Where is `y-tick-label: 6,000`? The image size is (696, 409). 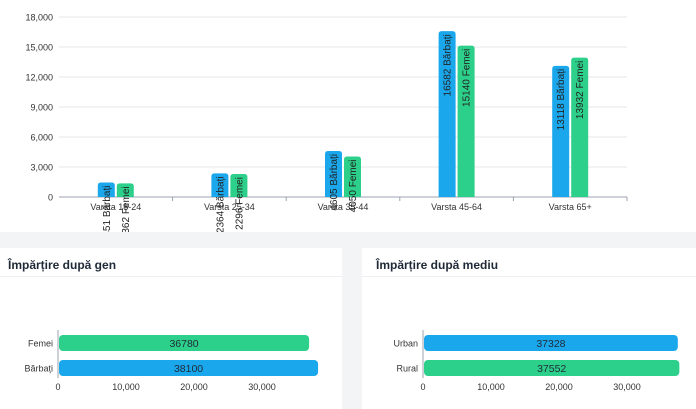
y-tick-label: 6,000 is located at coordinates (41, 138).